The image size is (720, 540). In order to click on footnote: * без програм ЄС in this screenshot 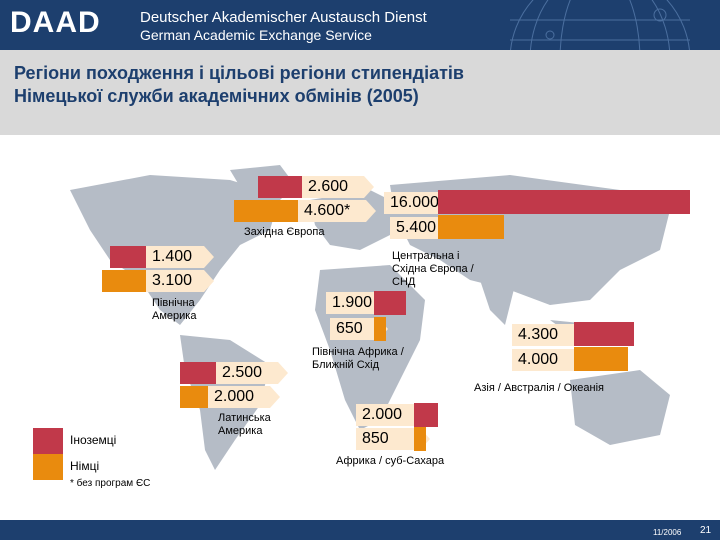, I will do `click(110, 483)`.